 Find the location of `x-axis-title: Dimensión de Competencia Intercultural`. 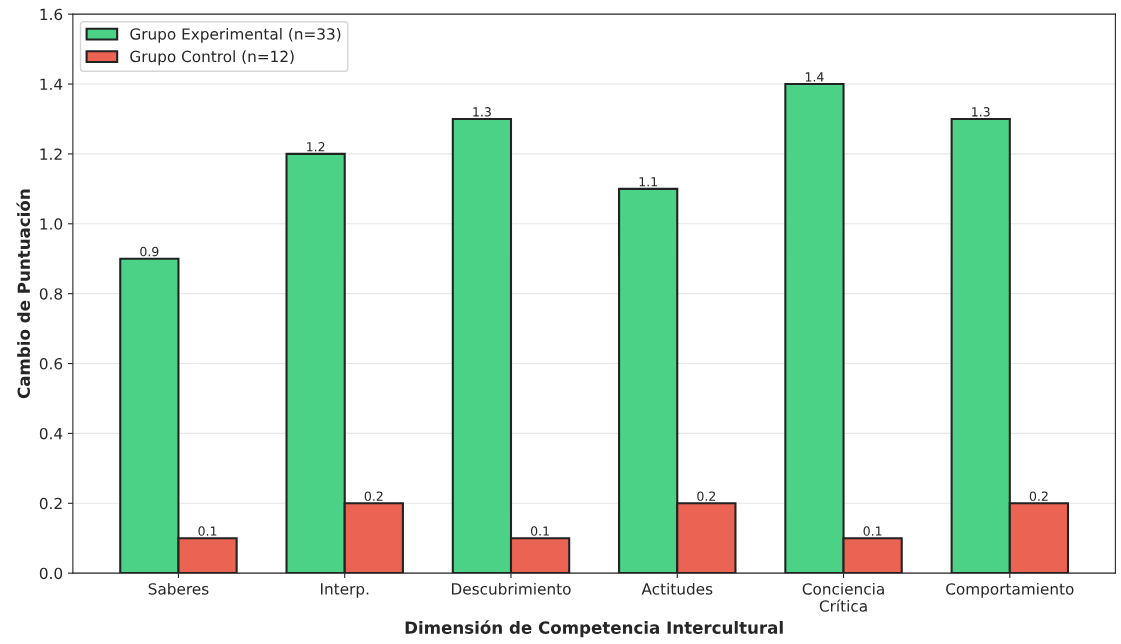

x-axis-title: Dimensión de Competencia Intercultural is located at coordinates (594, 629).